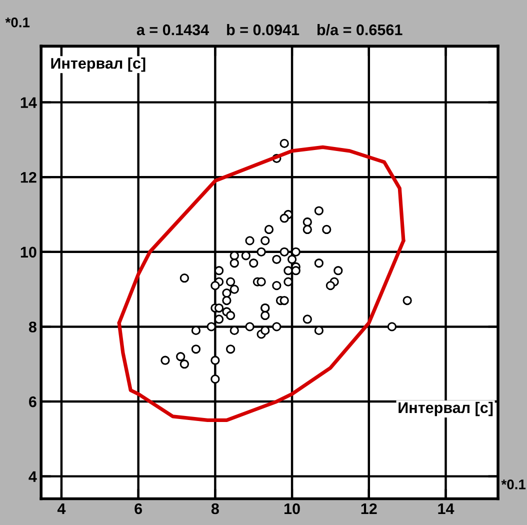 This screenshot has height=525, width=527. Describe the element at coordinates (28, 177) in the screenshot. I see `y-tick-label: 12` at that location.